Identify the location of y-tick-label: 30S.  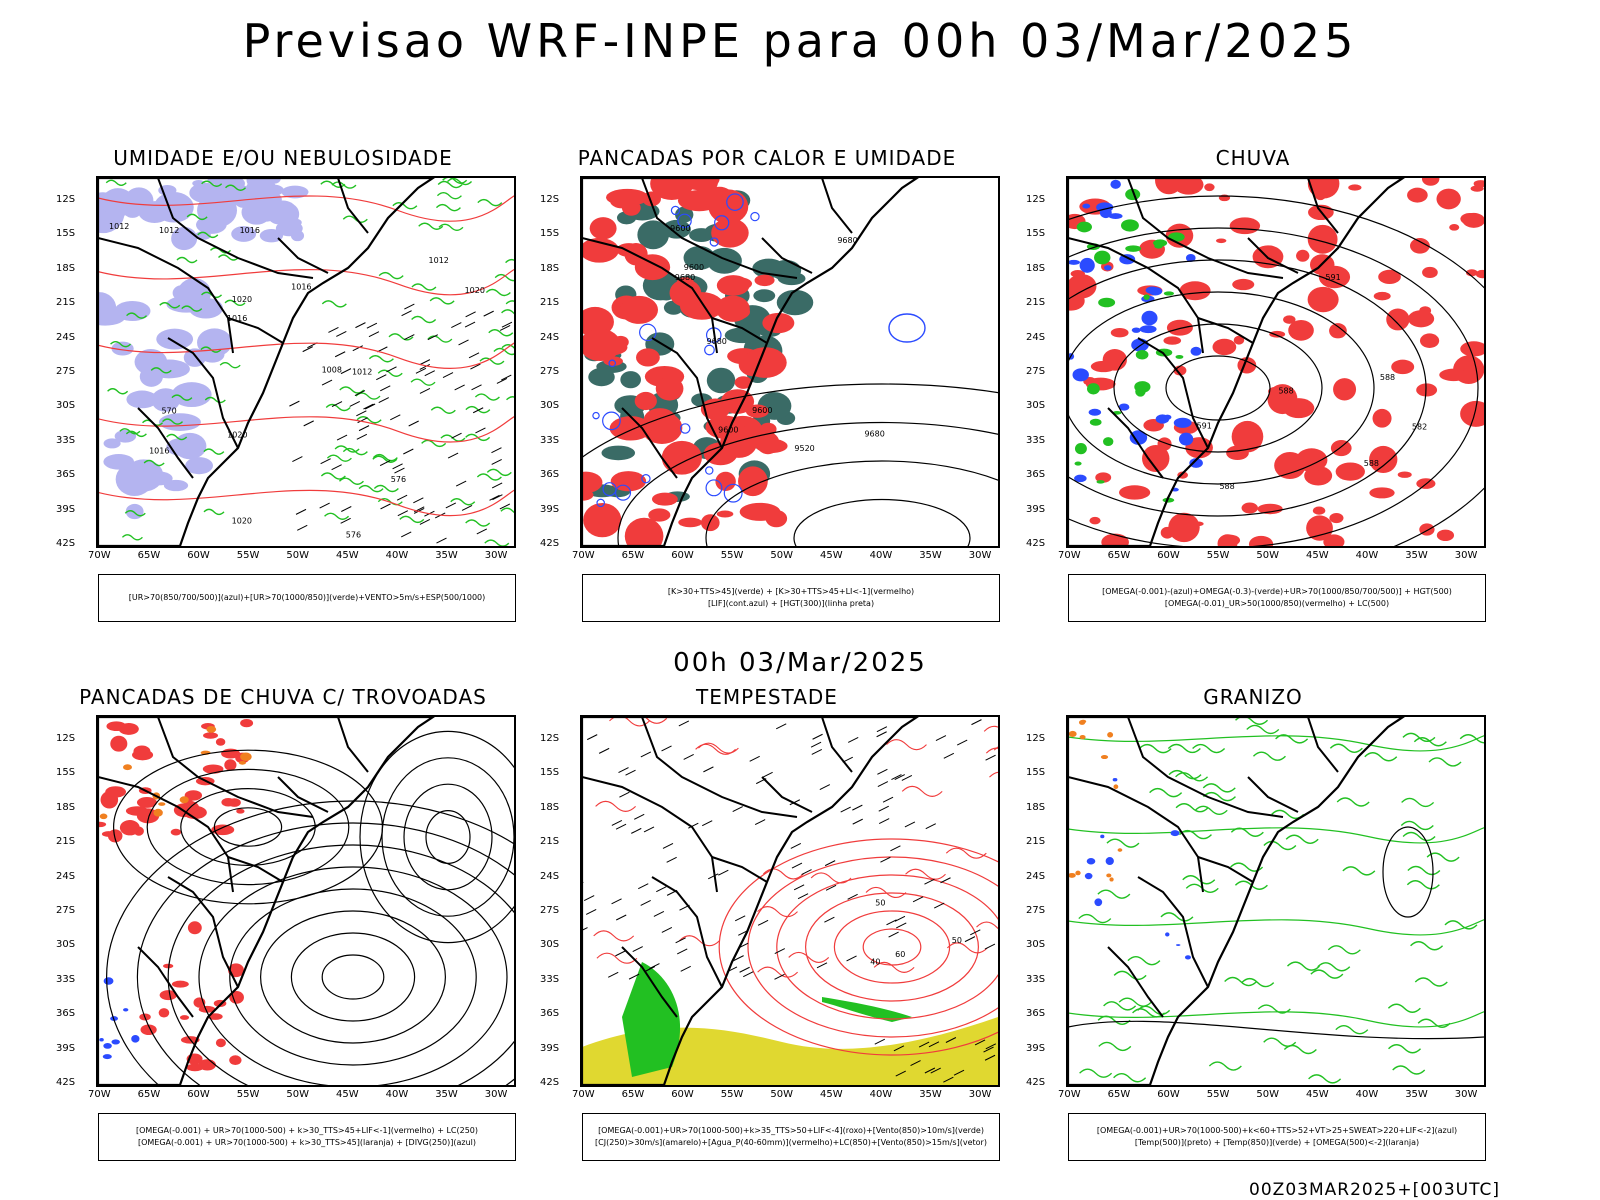
(66, 945).